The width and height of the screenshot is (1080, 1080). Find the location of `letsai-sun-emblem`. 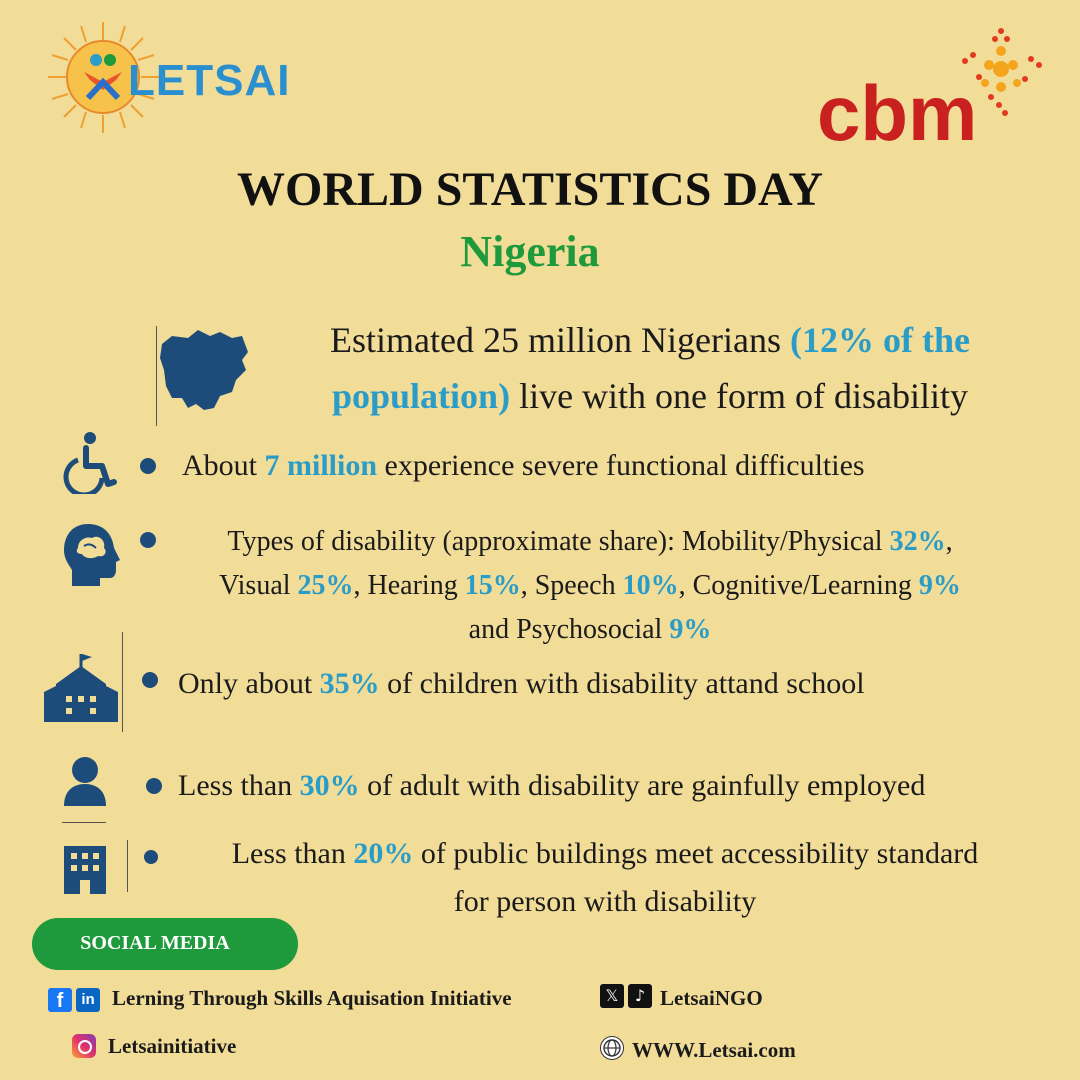

letsai-sun-emblem is located at coordinates (103, 77).